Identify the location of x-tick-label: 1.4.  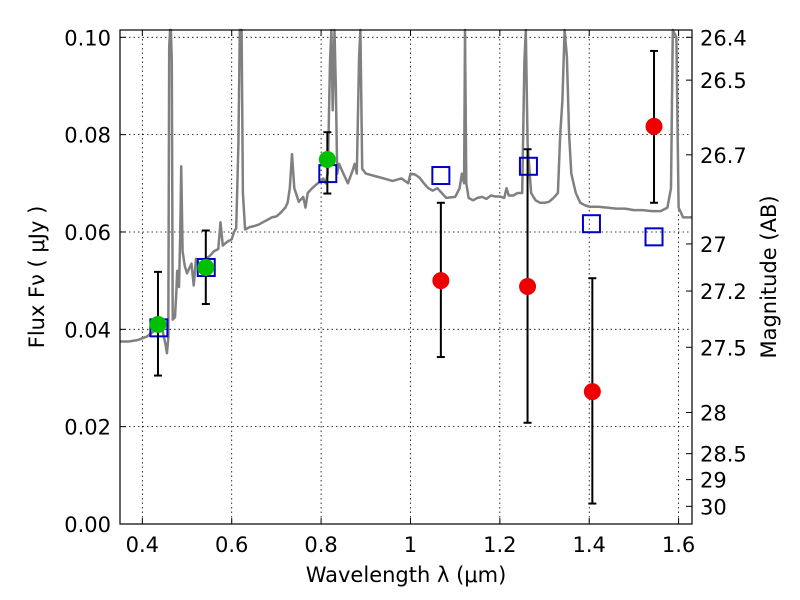
(589, 545).